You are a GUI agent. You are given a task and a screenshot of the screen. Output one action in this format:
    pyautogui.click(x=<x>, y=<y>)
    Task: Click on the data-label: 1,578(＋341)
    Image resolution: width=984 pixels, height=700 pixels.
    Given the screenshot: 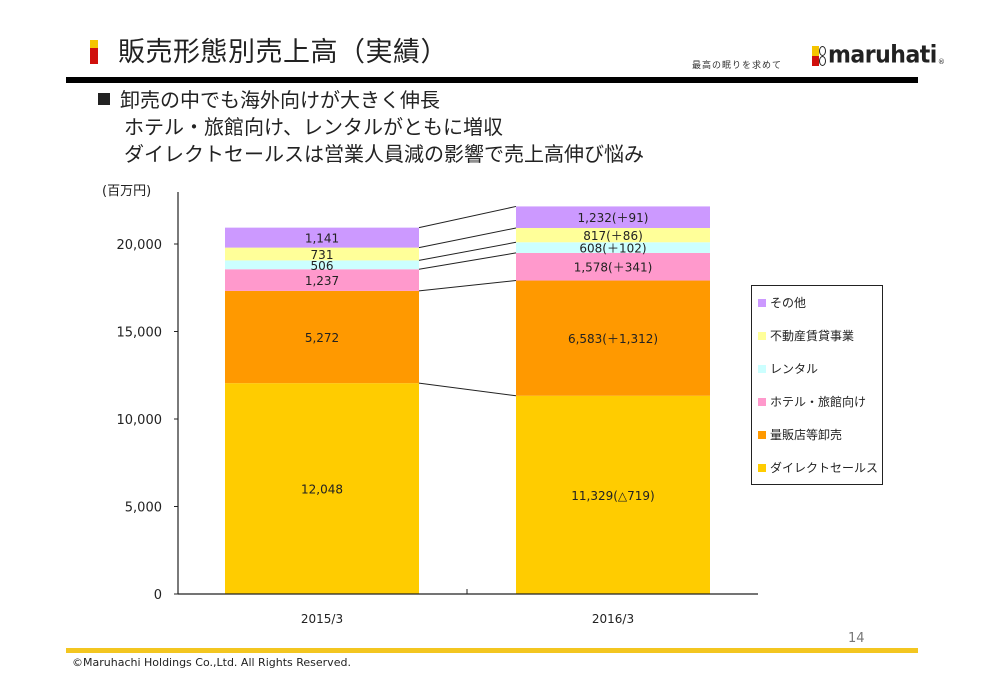 What is the action you would take?
    pyautogui.click(x=613, y=268)
    